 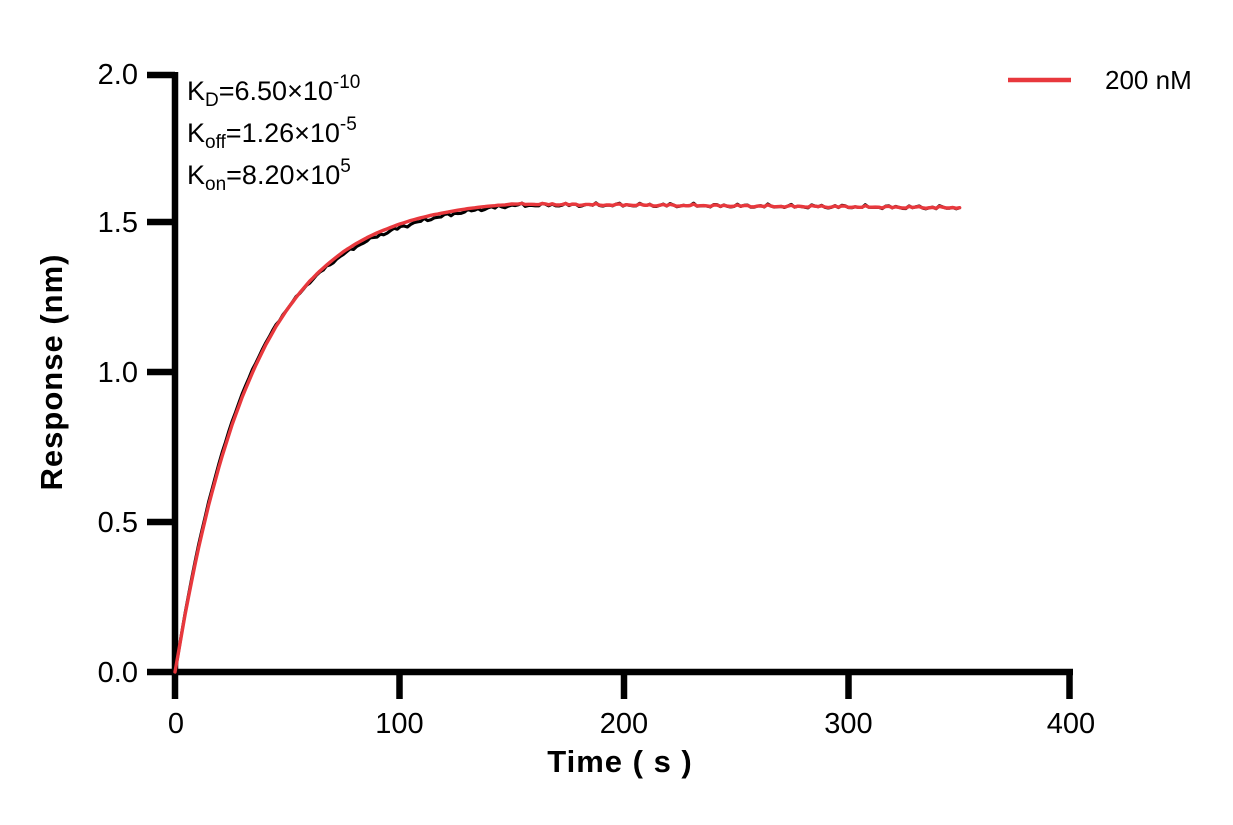 I want to click on legend-label: 200 nM, so click(x=1148, y=80).